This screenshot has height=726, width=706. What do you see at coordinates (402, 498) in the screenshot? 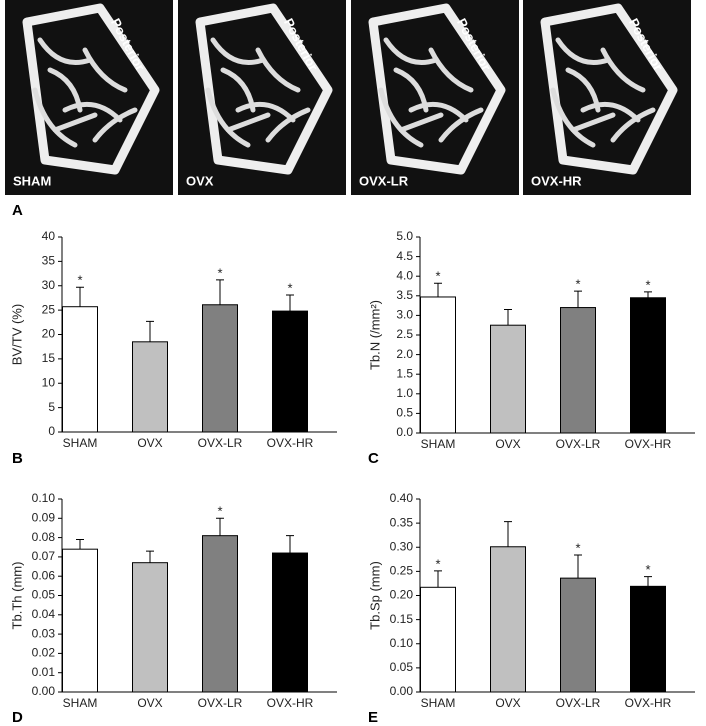
I see `y-tick-label: 0.40` at bounding box center [402, 498].